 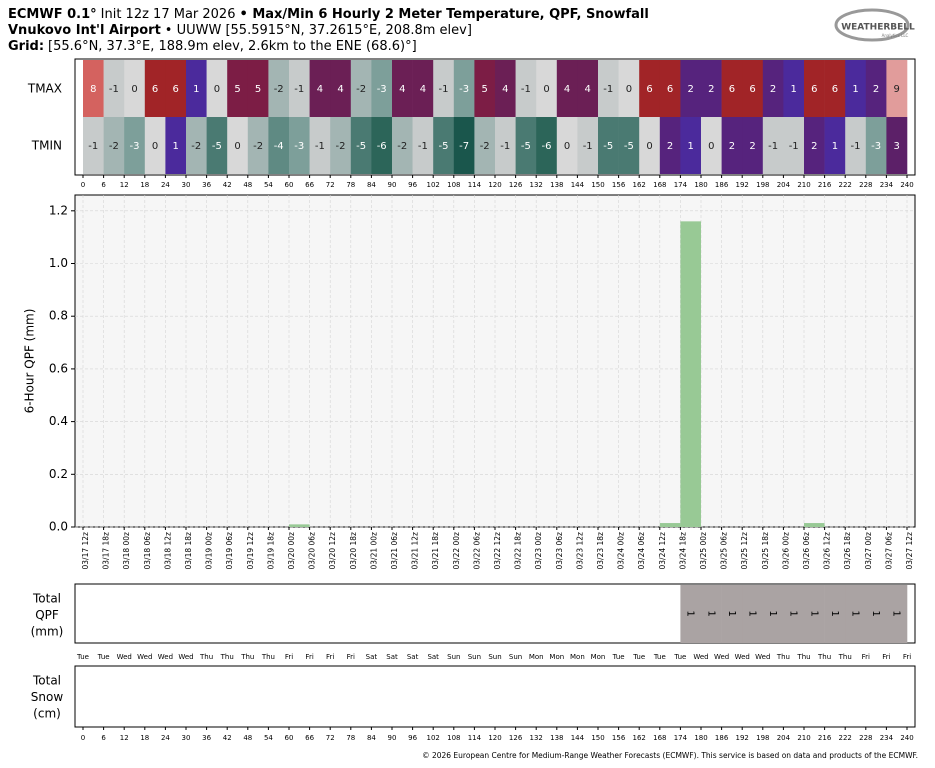 I want to click on x-tick-label: 03/22 00z, so click(x=456, y=551).